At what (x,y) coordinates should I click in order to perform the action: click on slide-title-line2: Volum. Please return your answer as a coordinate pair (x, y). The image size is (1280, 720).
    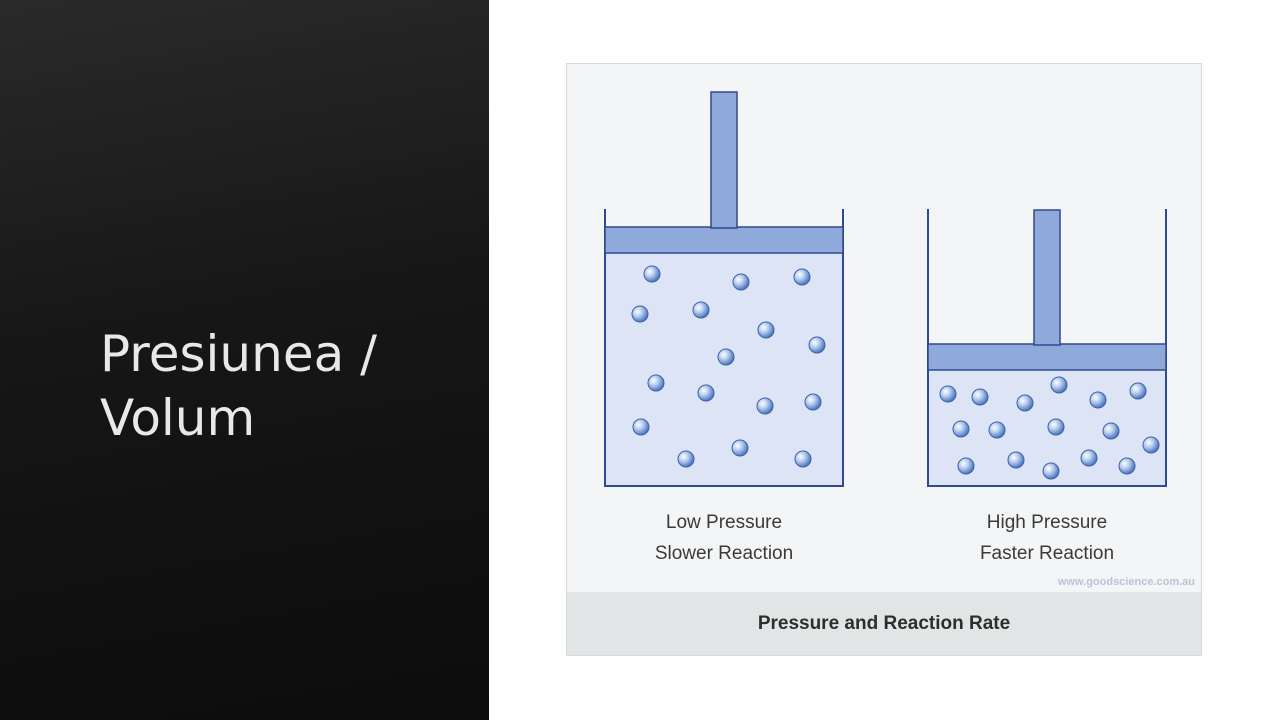
    Looking at the image, I should click on (178, 418).